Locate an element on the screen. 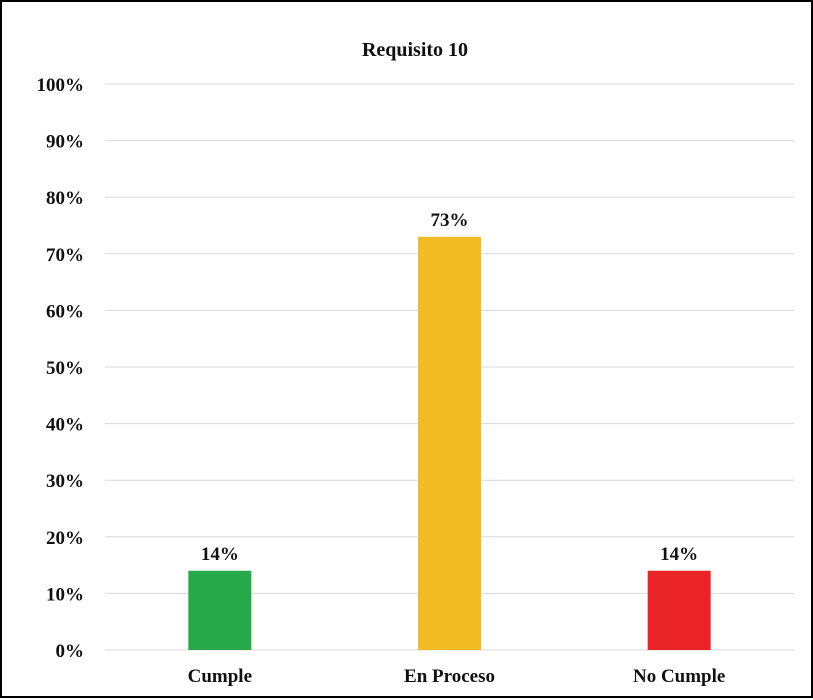 The width and height of the screenshot is (813, 700). y-tick-label: 0% is located at coordinates (70, 651).